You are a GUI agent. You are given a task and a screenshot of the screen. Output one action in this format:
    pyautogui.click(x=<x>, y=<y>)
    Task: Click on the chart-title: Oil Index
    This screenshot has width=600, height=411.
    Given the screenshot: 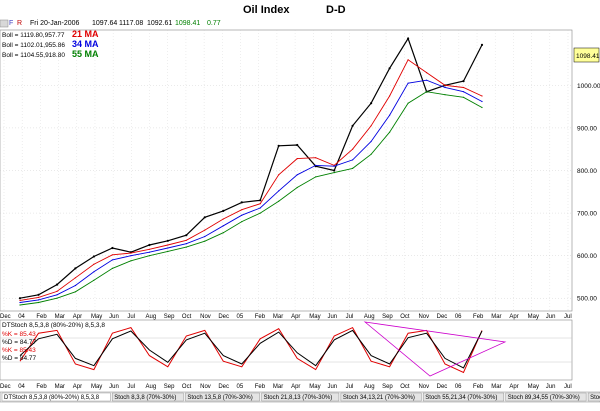 What is the action you would take?
    pyautogui.click(x=266, y=10)
    